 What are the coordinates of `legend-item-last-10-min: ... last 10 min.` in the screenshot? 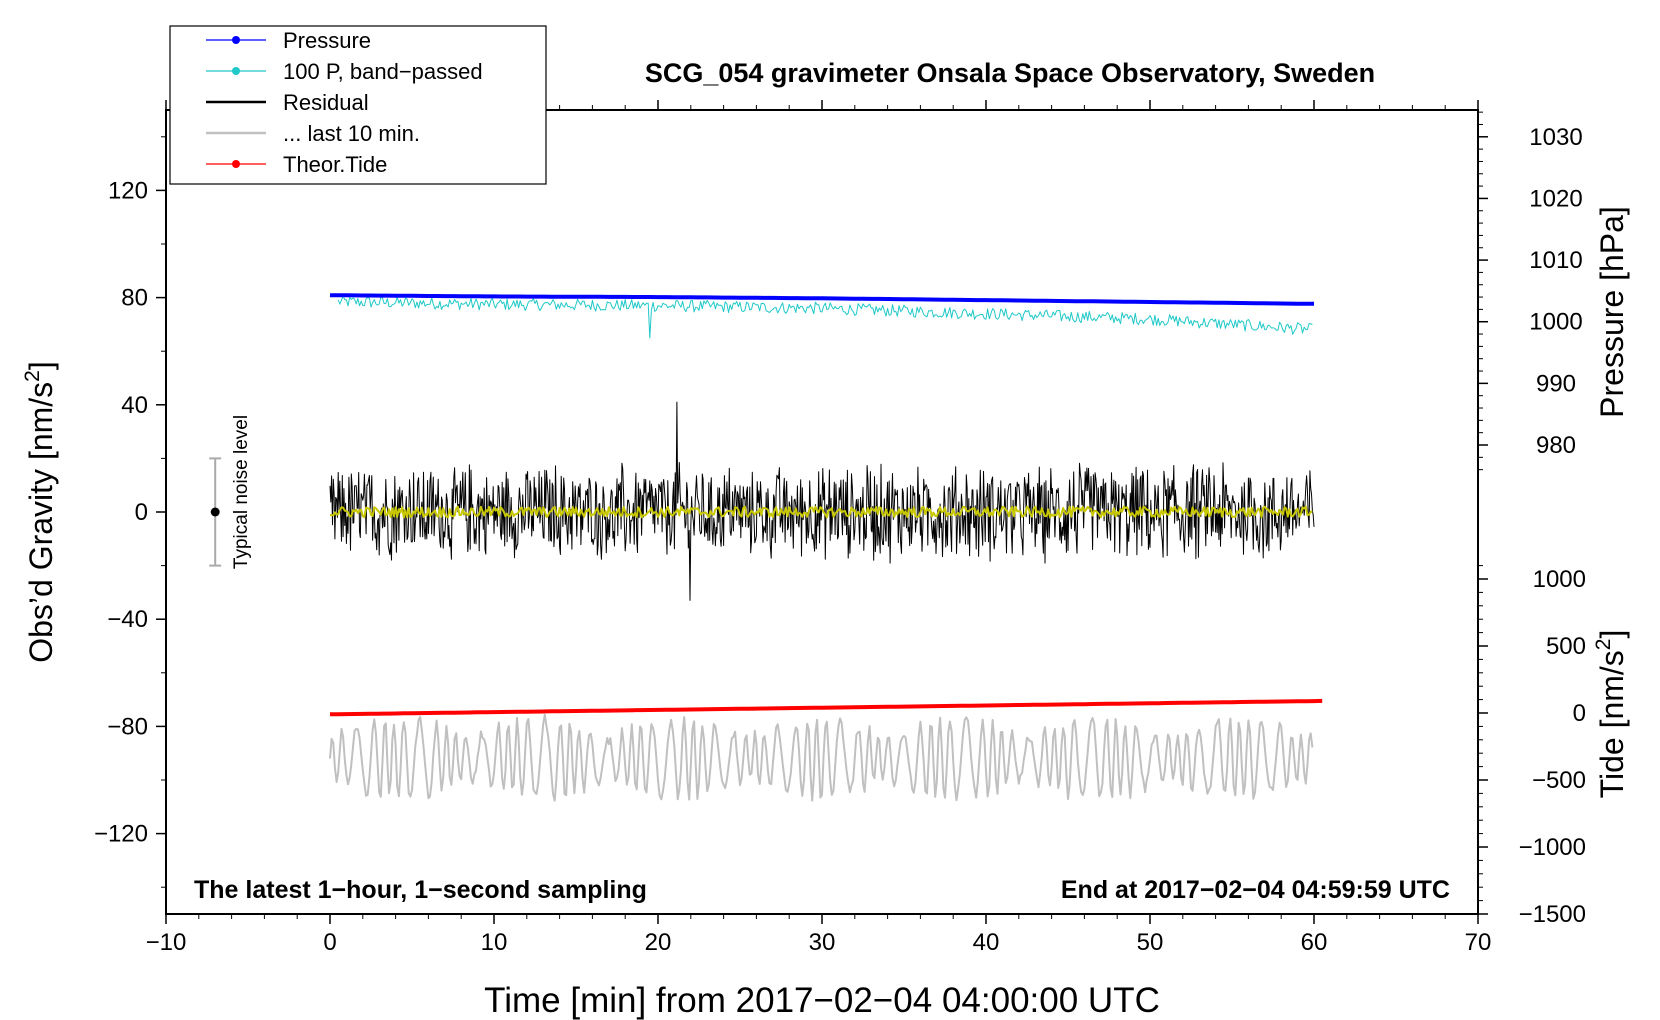 It's located at (313, 133).